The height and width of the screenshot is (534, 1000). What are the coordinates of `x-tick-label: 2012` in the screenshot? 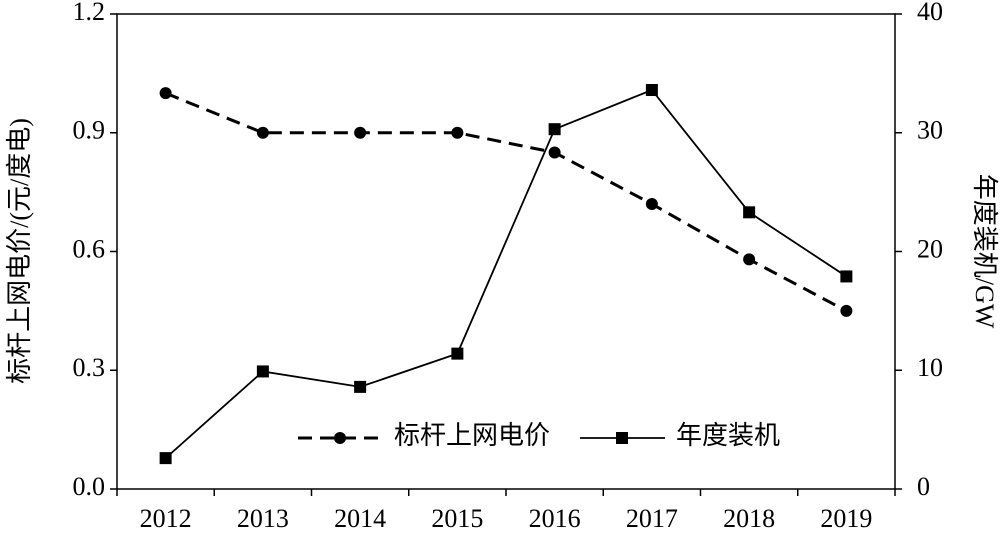 It's located at (166, 518).